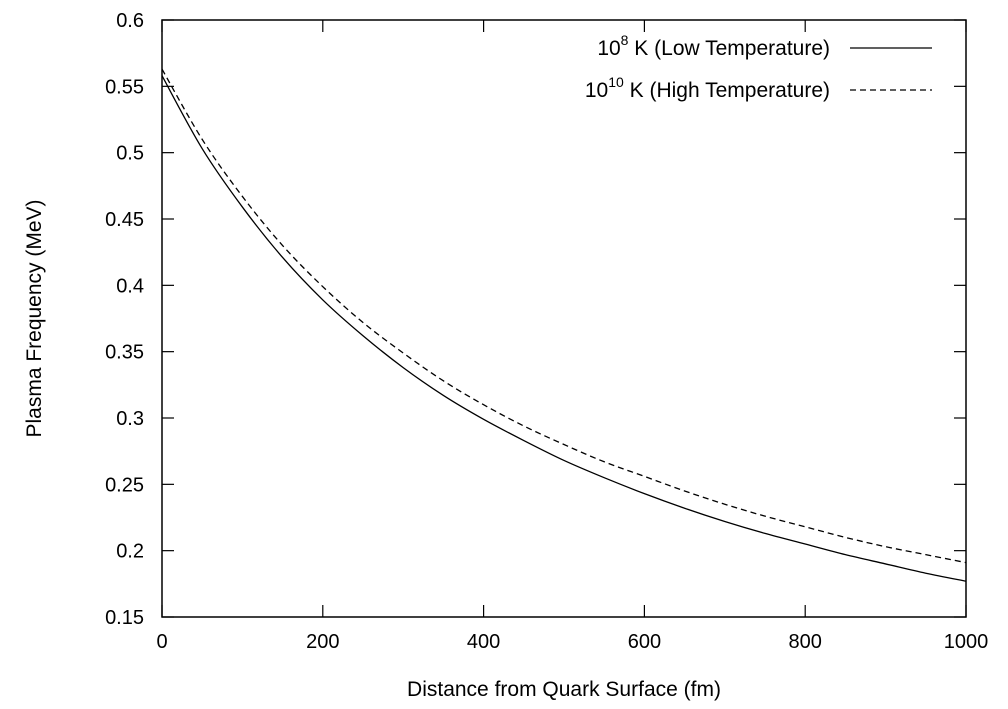  I want to click on y-tick-label: 0.15, so click(124, 618).